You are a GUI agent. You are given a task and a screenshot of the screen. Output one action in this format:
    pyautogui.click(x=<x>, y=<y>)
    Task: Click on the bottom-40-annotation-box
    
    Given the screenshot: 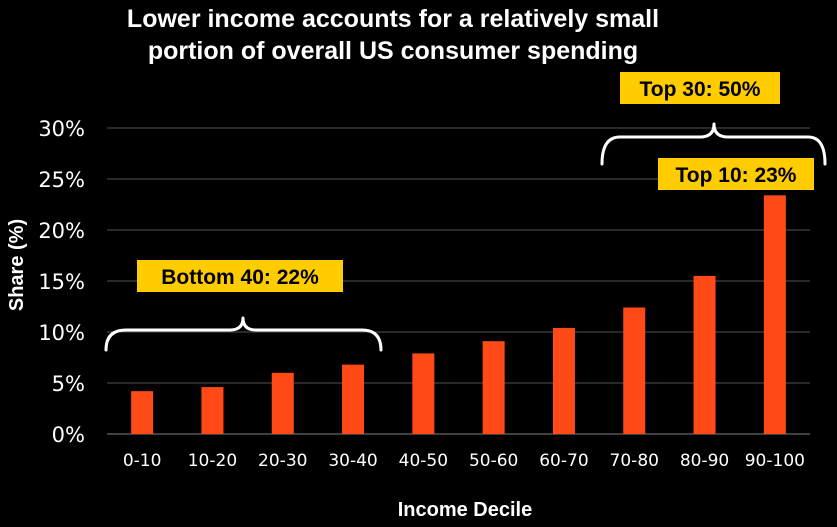 What is the action you would take?
    pyautogui.click(x=240, y=276)
    